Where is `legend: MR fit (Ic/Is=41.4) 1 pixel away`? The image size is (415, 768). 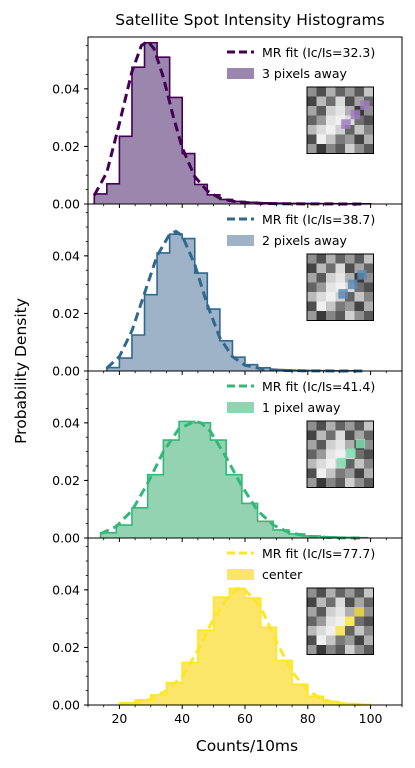 legend: MR fit (Ic/Is=41.4) 1 pixel away is located at coordinates (301, 397).